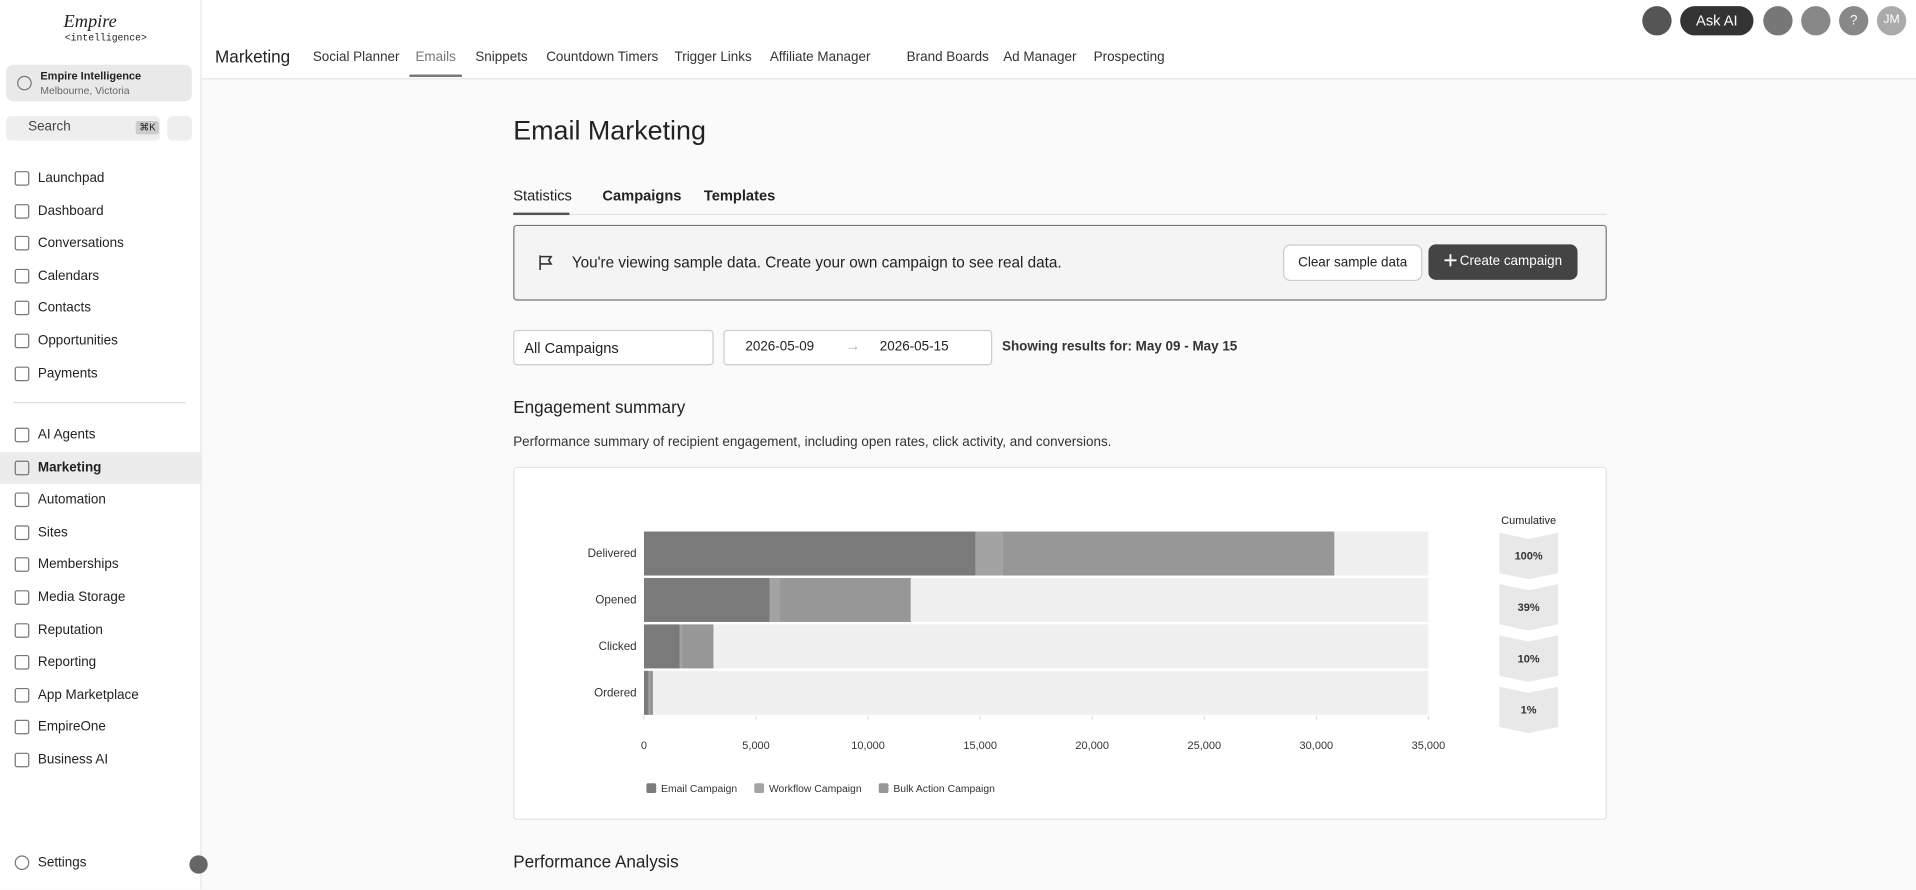 The height and width of the screenshot is (890, 1916). Describe the element at coordinates (105, 38) in the screenshot. I see `brand-sub: <intelligence>` at that location.